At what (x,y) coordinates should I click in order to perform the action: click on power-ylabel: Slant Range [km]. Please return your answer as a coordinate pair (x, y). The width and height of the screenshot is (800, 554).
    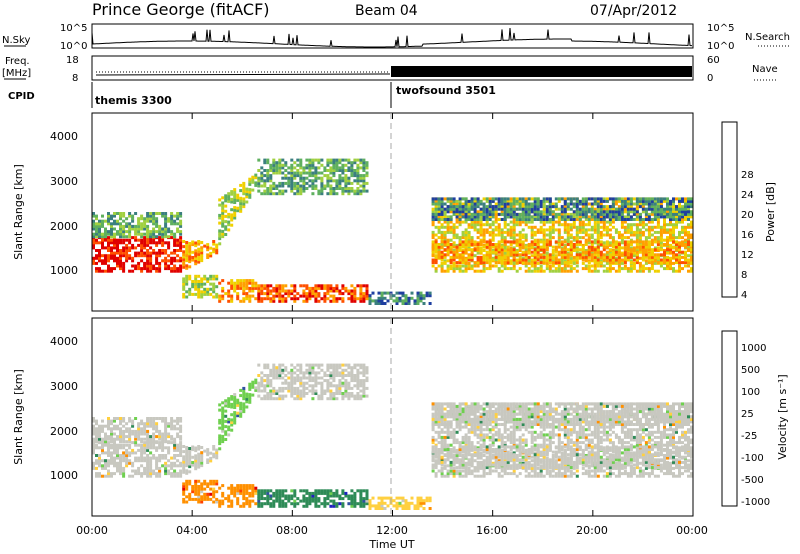
    Looking at the image, I should click on (18, 212).